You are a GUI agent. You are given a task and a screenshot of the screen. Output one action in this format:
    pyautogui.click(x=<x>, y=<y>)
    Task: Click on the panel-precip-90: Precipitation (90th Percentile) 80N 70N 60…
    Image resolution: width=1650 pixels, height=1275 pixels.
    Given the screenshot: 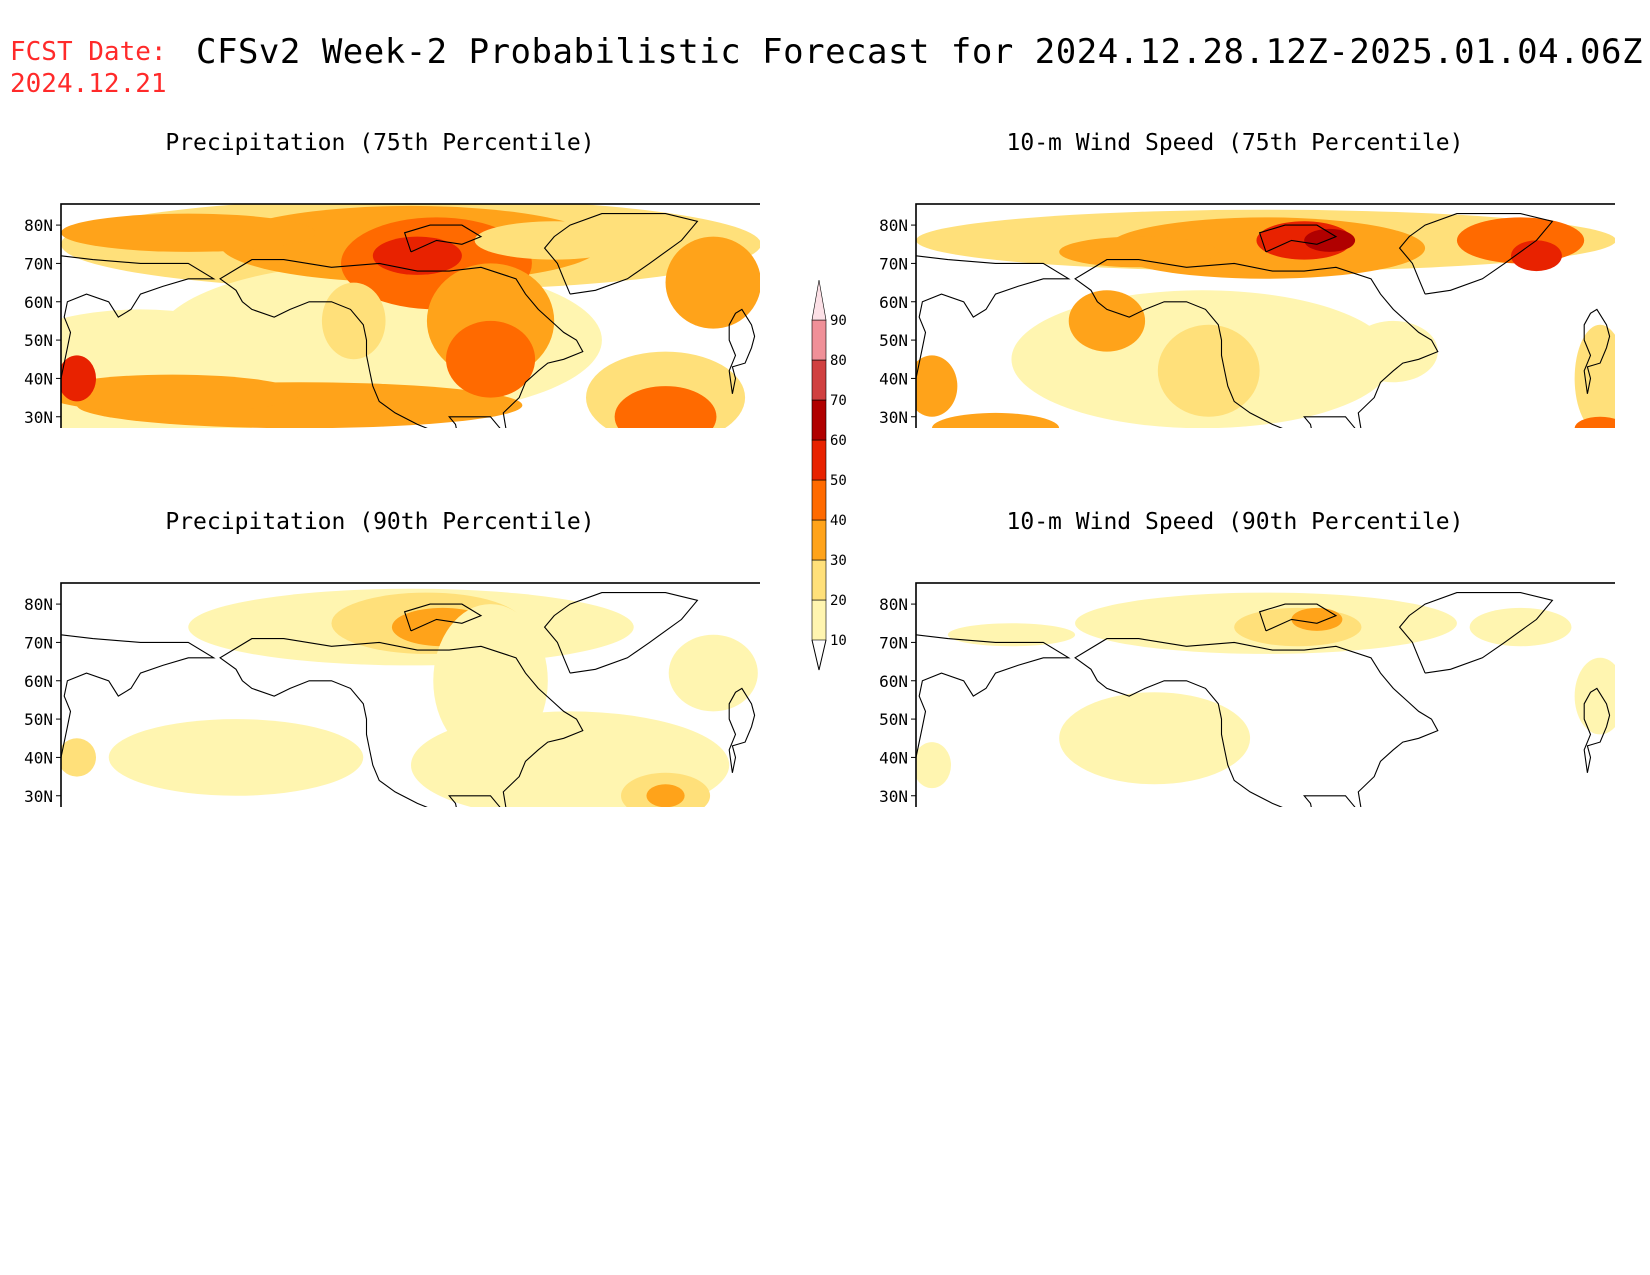 What is the action you would take?
    pyautogui.click(x=380, y=679)
    